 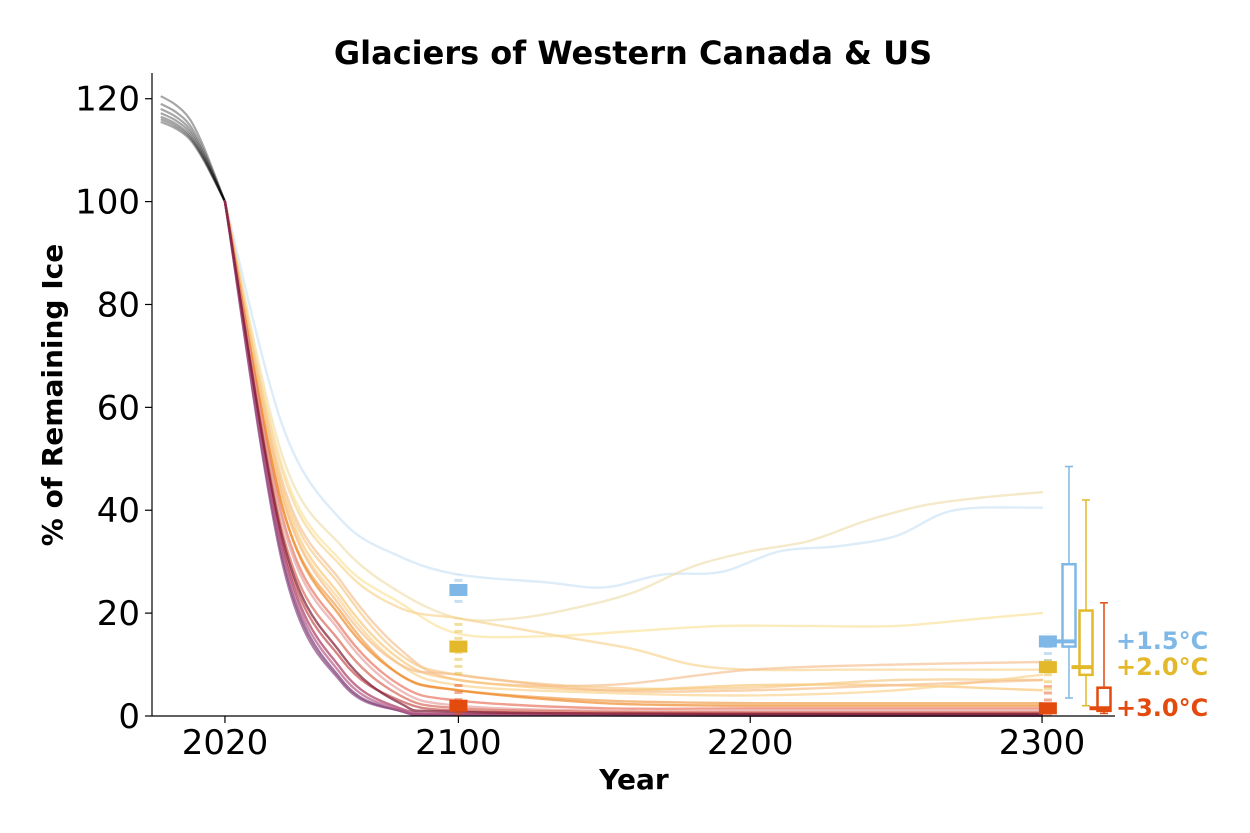 I want to click on legend-label: +2.0°C, so click(x=1162, y=667).